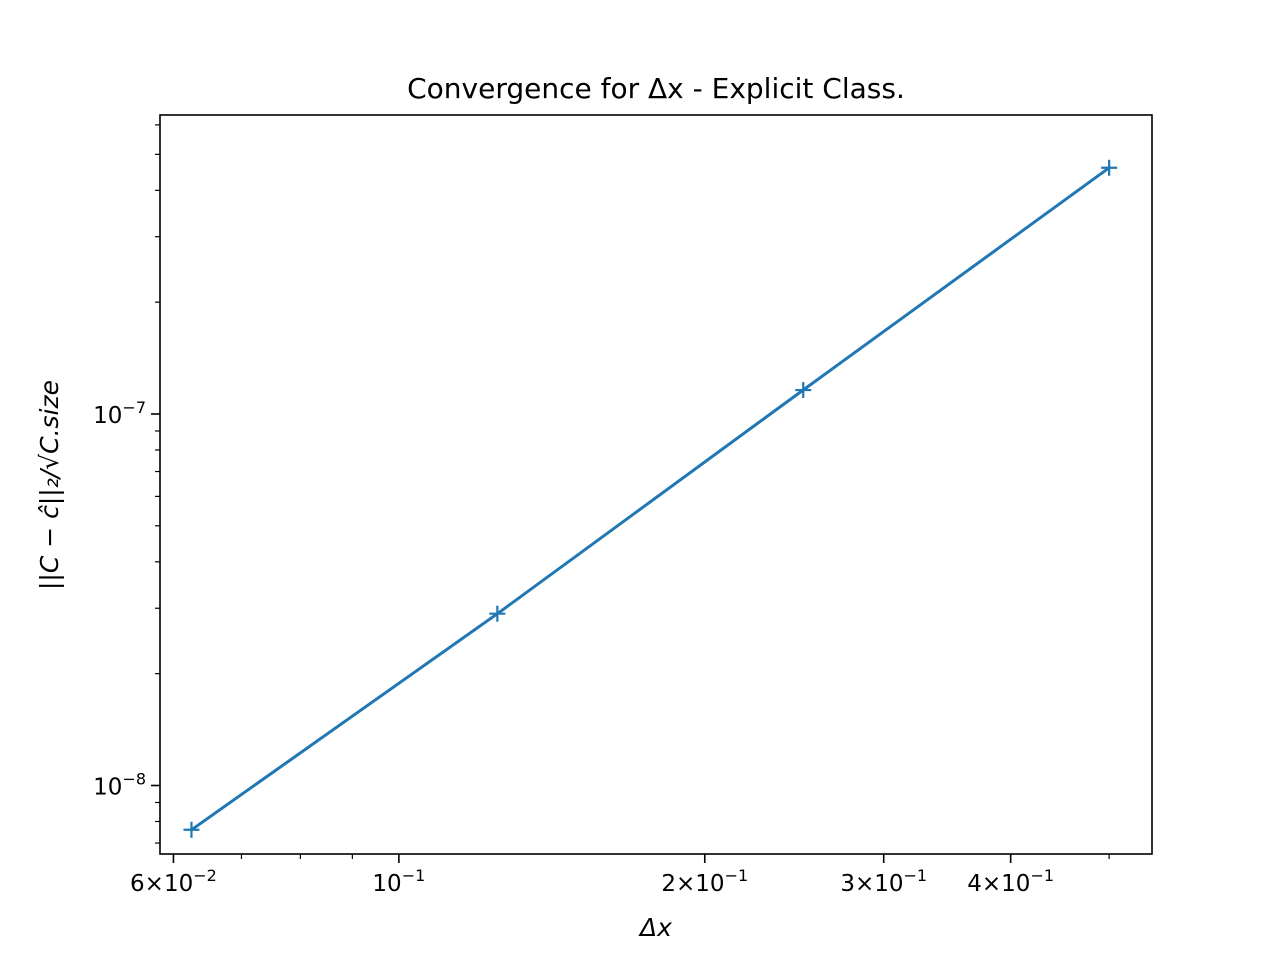 The height and width of the screenshot is (960, 1280). Describe the element at coordinates (119, 413) in the screenshot. I see `y-tick-label: 10⁻⁷` at that location.